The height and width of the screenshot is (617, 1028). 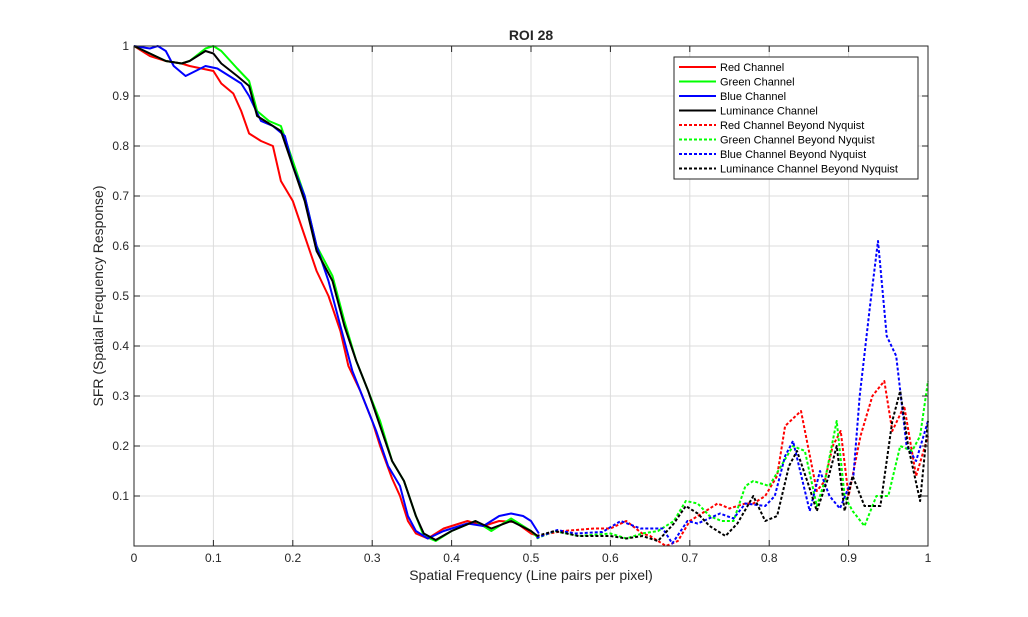 I want to click on y-tick-label: 0.5, so click(x=120, y=296).